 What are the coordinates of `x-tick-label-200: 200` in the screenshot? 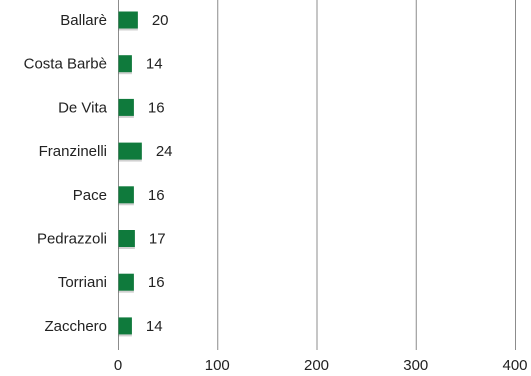 It's located at (316, 365).